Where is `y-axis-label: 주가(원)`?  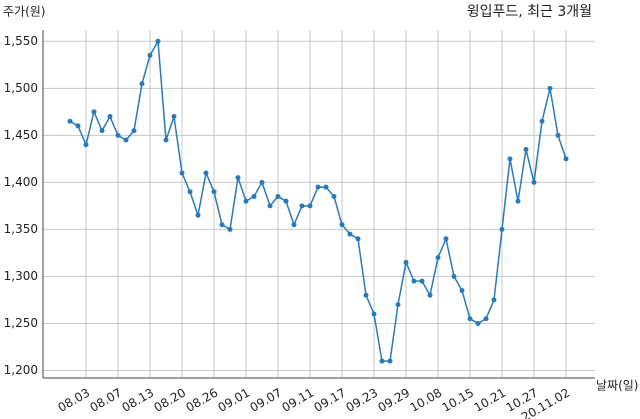 y-axis-label: 주가(원) is located at coordinates (24, 12).